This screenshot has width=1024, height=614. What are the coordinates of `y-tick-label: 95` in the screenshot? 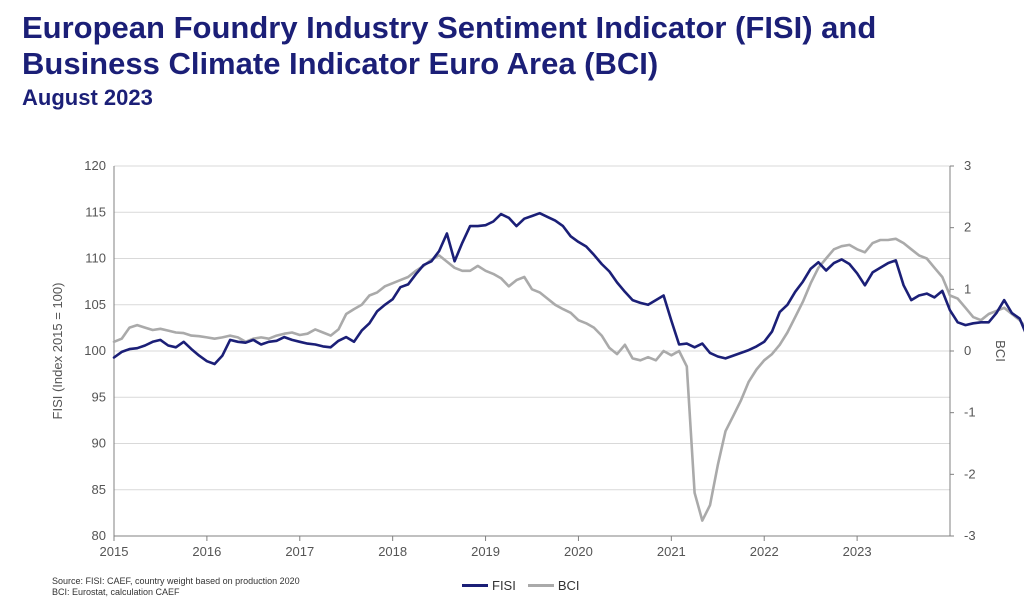 It's located at (99, 396).